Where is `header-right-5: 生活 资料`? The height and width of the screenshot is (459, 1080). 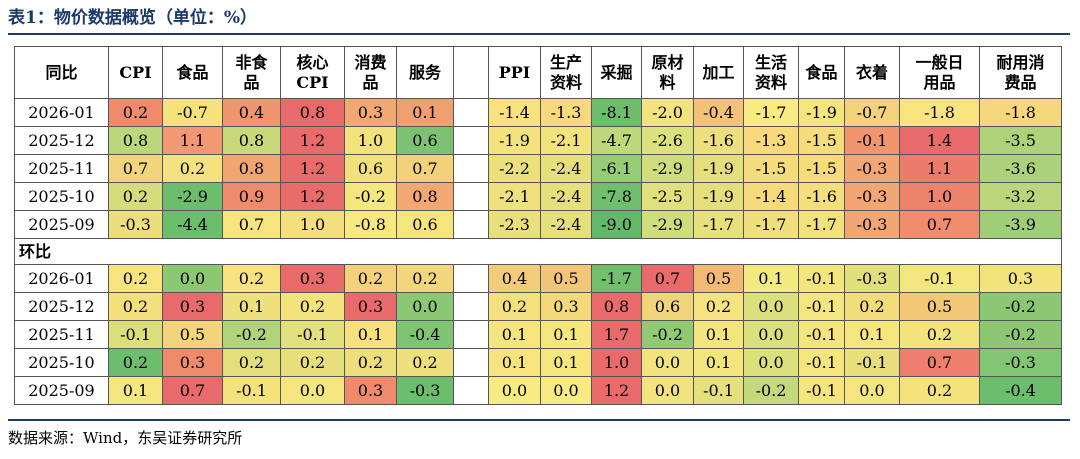
header-right-5: 生活 资料 is located at coordinates (771, 72).